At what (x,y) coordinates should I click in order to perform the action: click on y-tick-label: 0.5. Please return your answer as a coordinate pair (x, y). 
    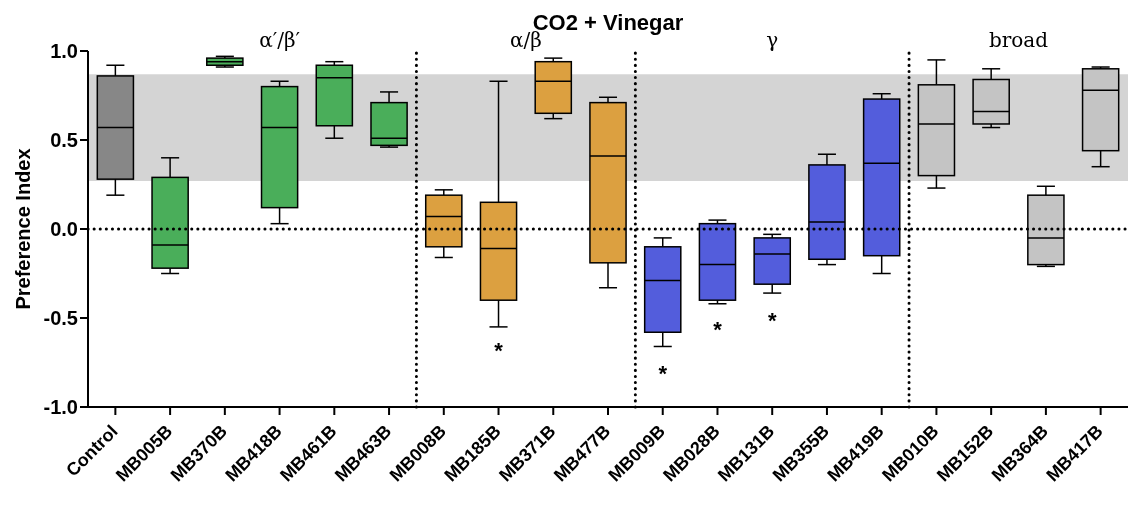
    Looking at the image, I should click on (64, 140).